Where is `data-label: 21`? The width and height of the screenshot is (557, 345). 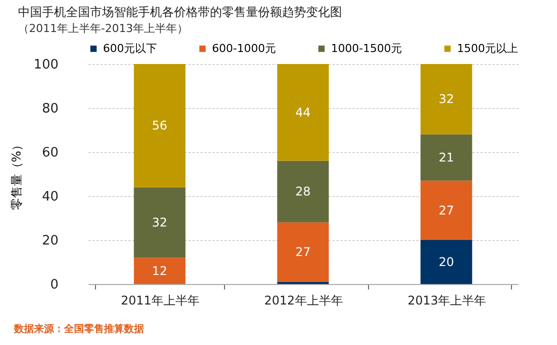
data-label: 21 is located at coordinates (446, 157).